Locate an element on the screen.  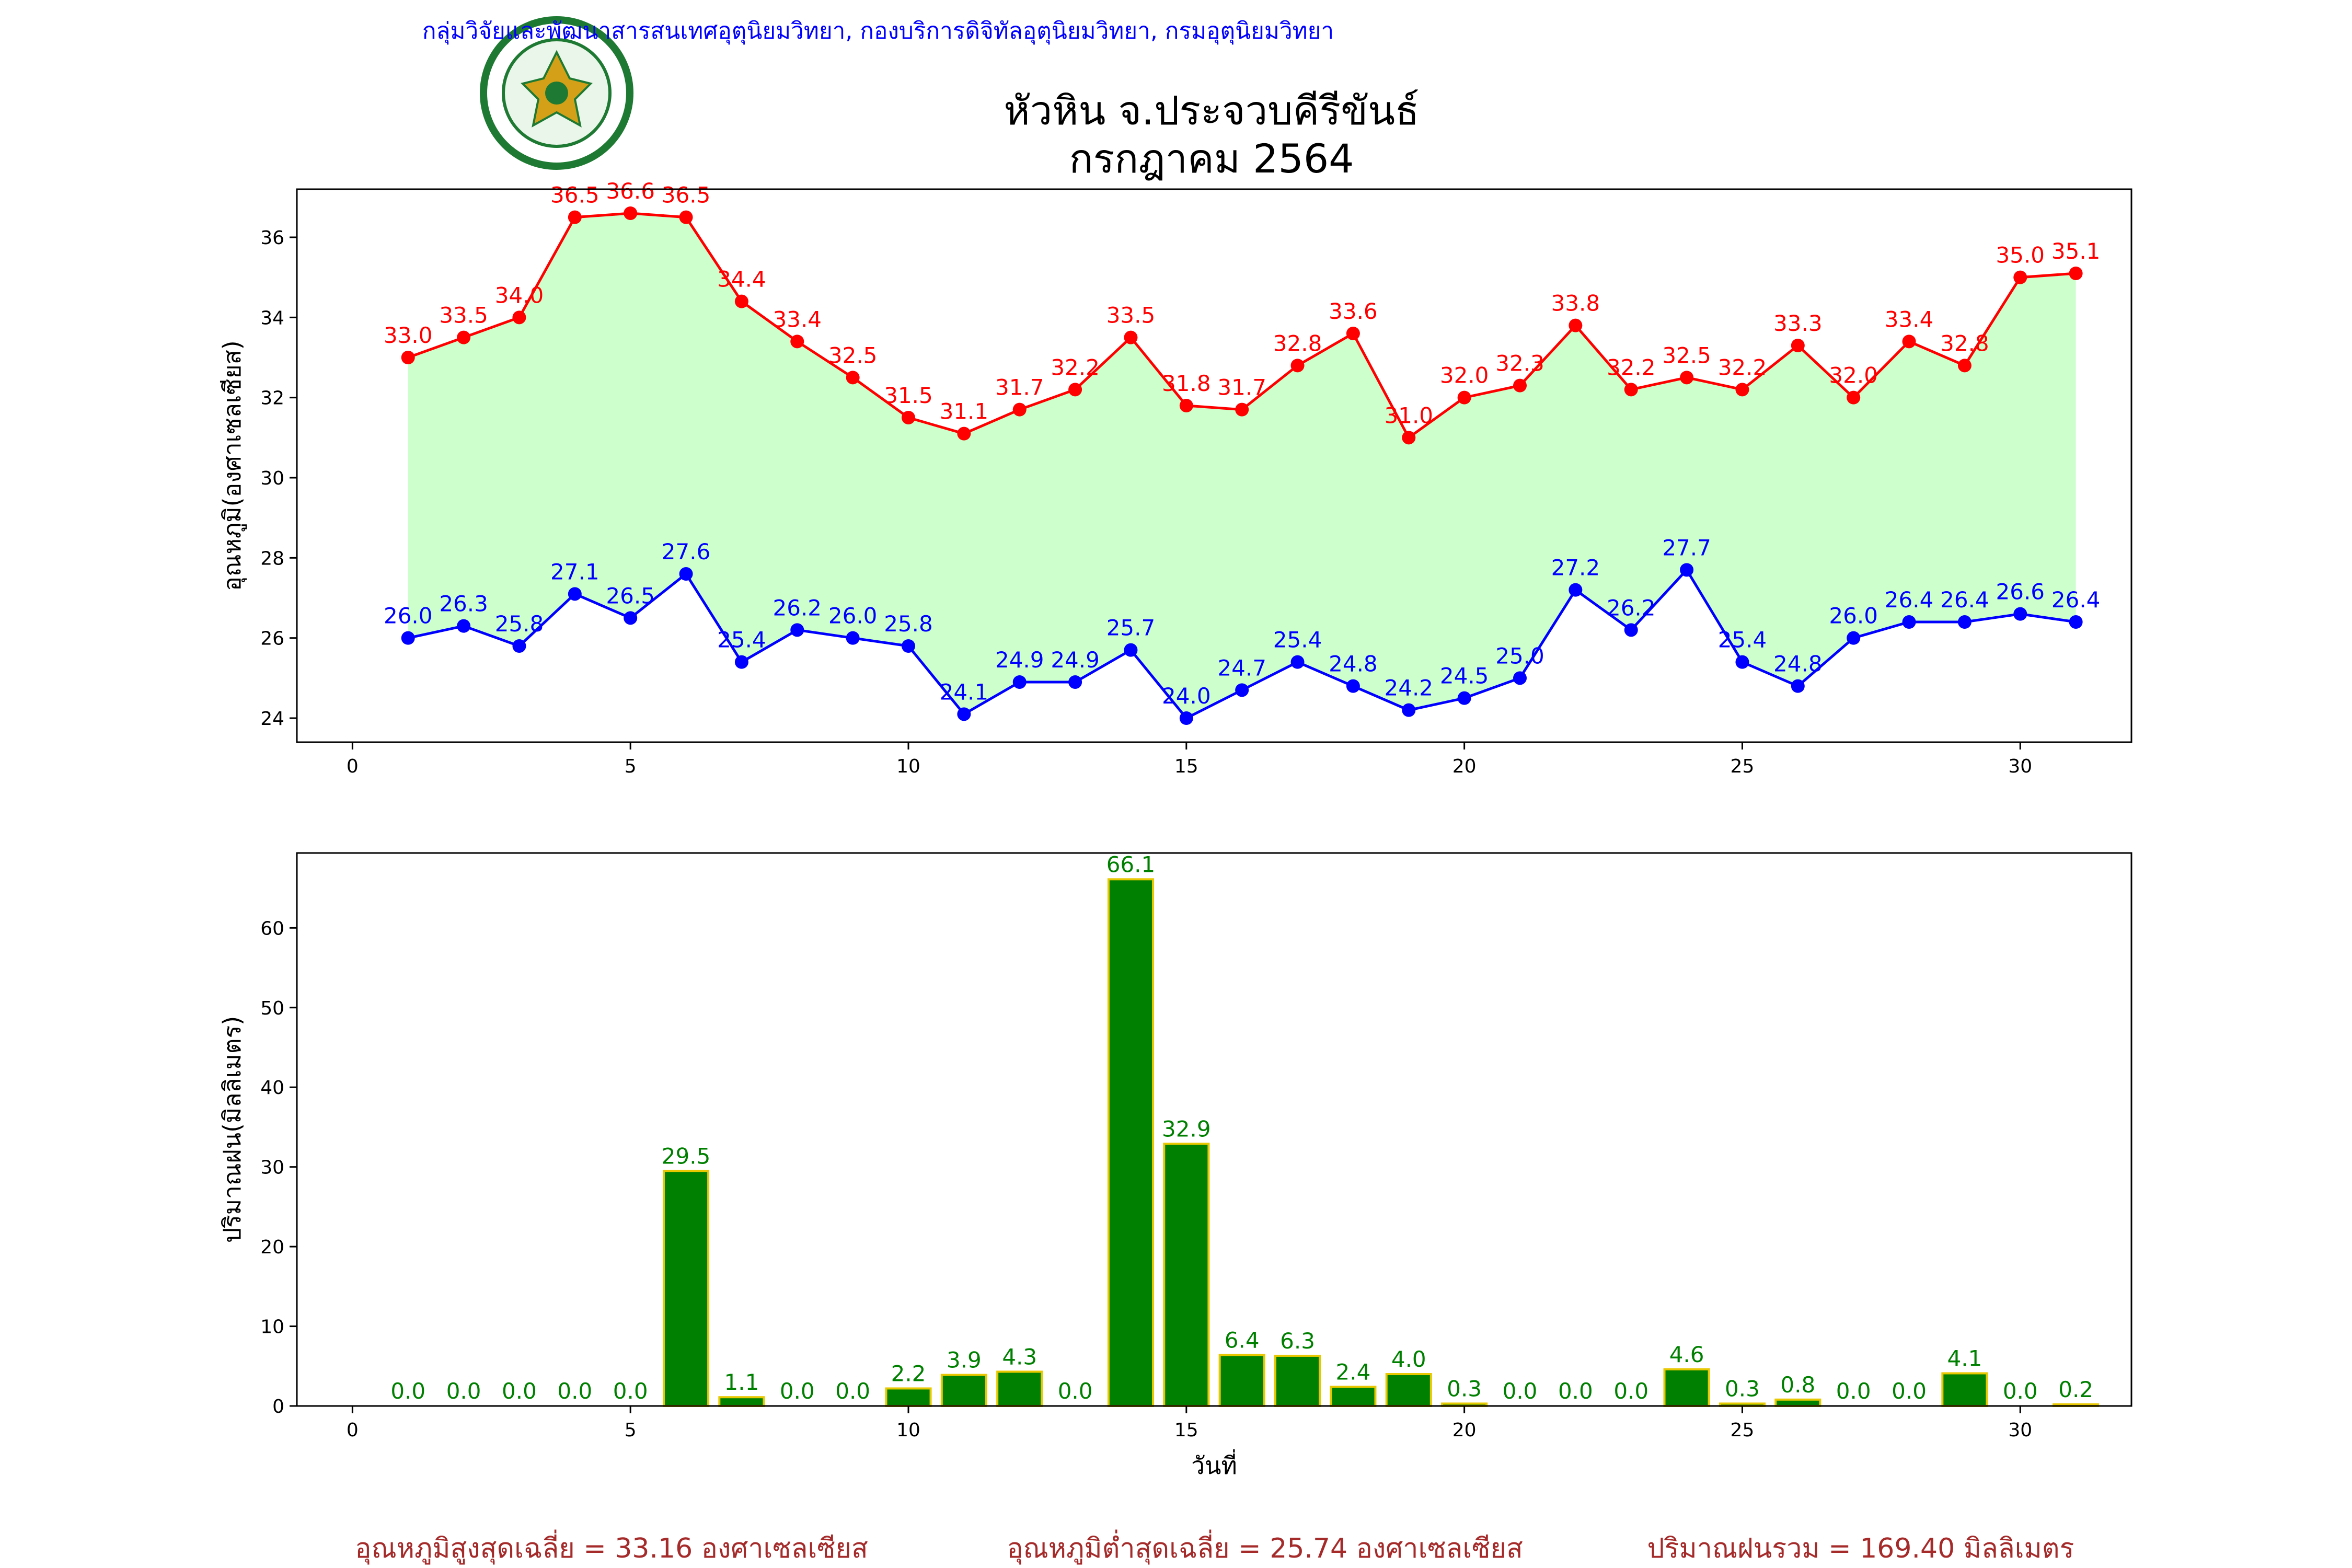
rainfall-ytick-label: 40 is located at coordinates (272, 1088).